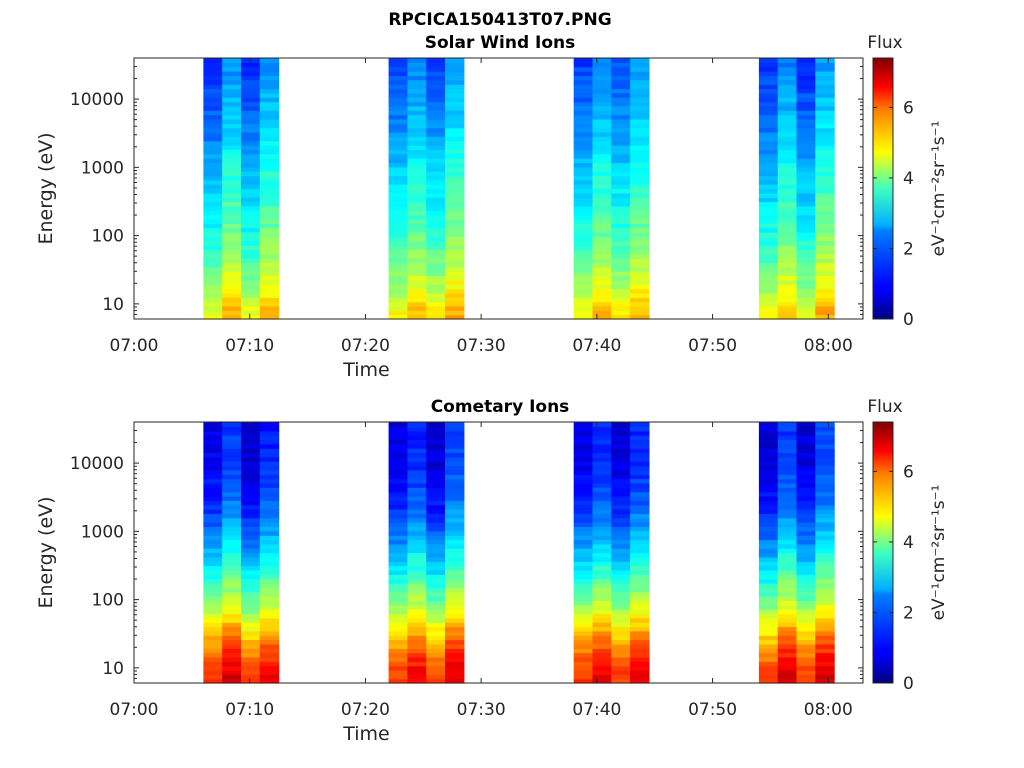  What do you see at coordinates (908, 179) in the screenshot?
I see `colorbar-tick-label: 4` at bounding box center [908, 179].